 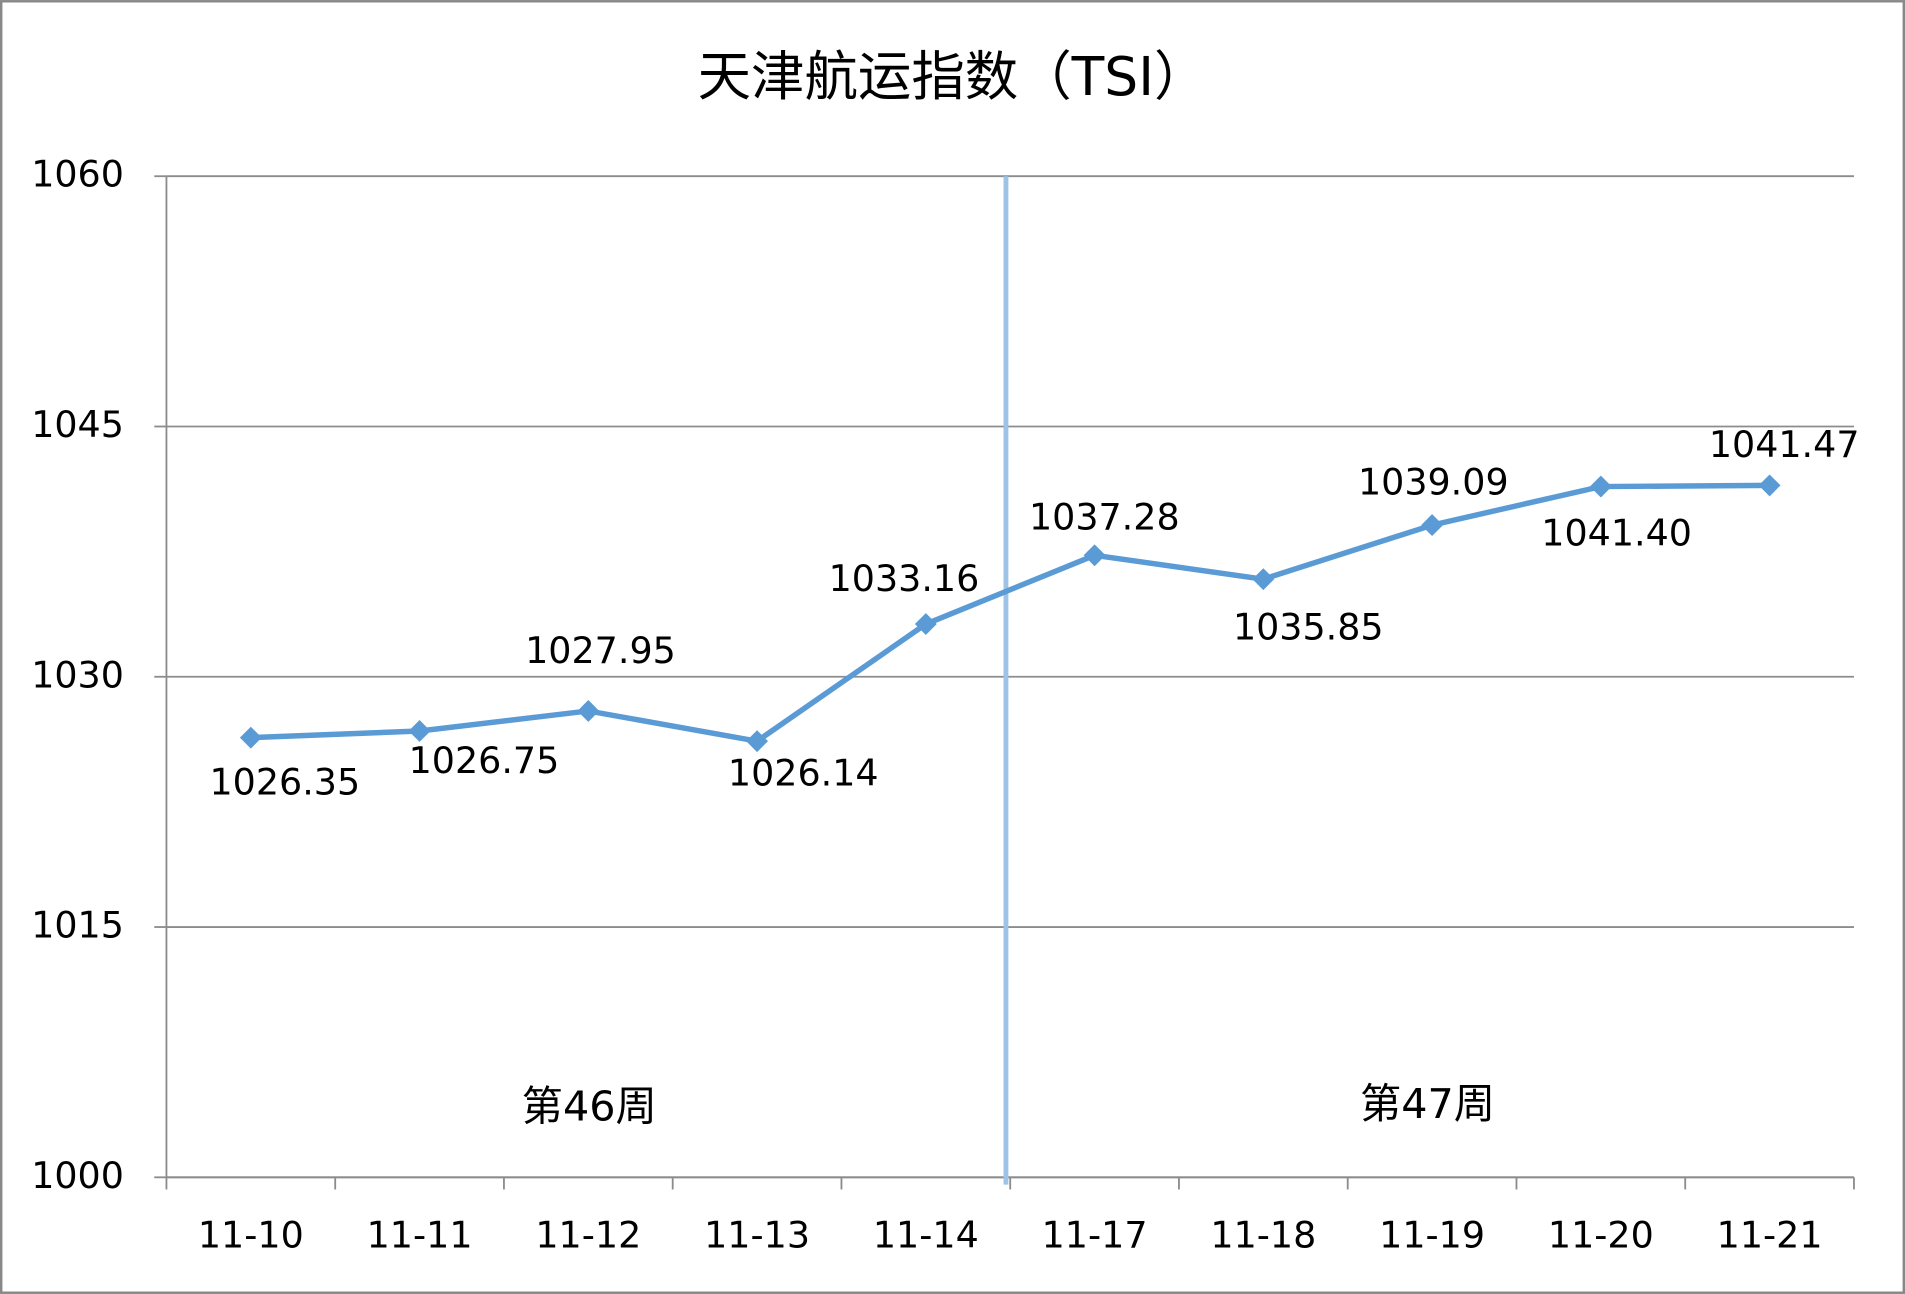 I want to click on data-label: 1027.95, so click(x=600, y=650).